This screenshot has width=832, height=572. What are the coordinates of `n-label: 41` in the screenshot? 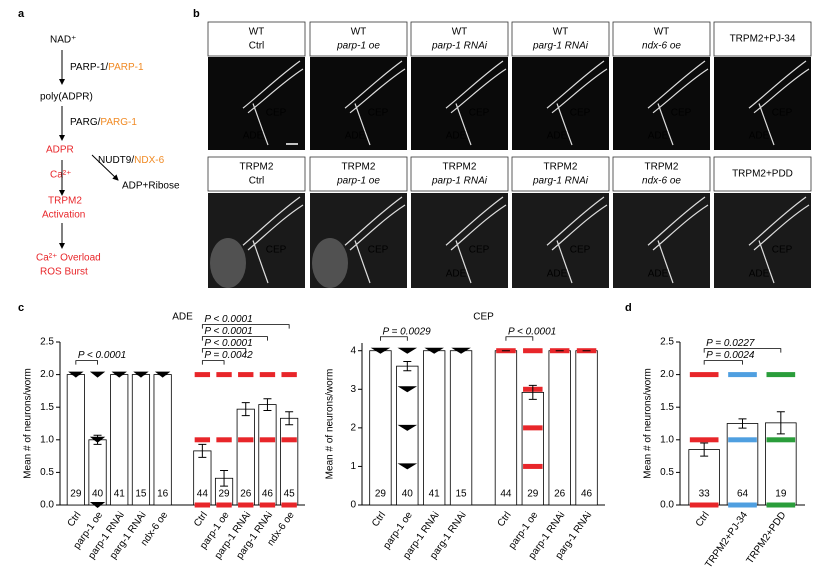 It's located at (120, 494).